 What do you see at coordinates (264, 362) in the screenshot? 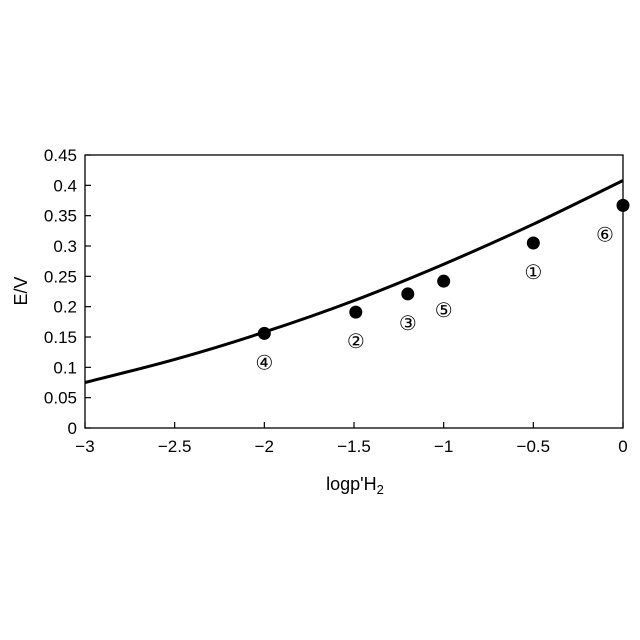
I see `point-label: ④` at bounding box center [264, 362].